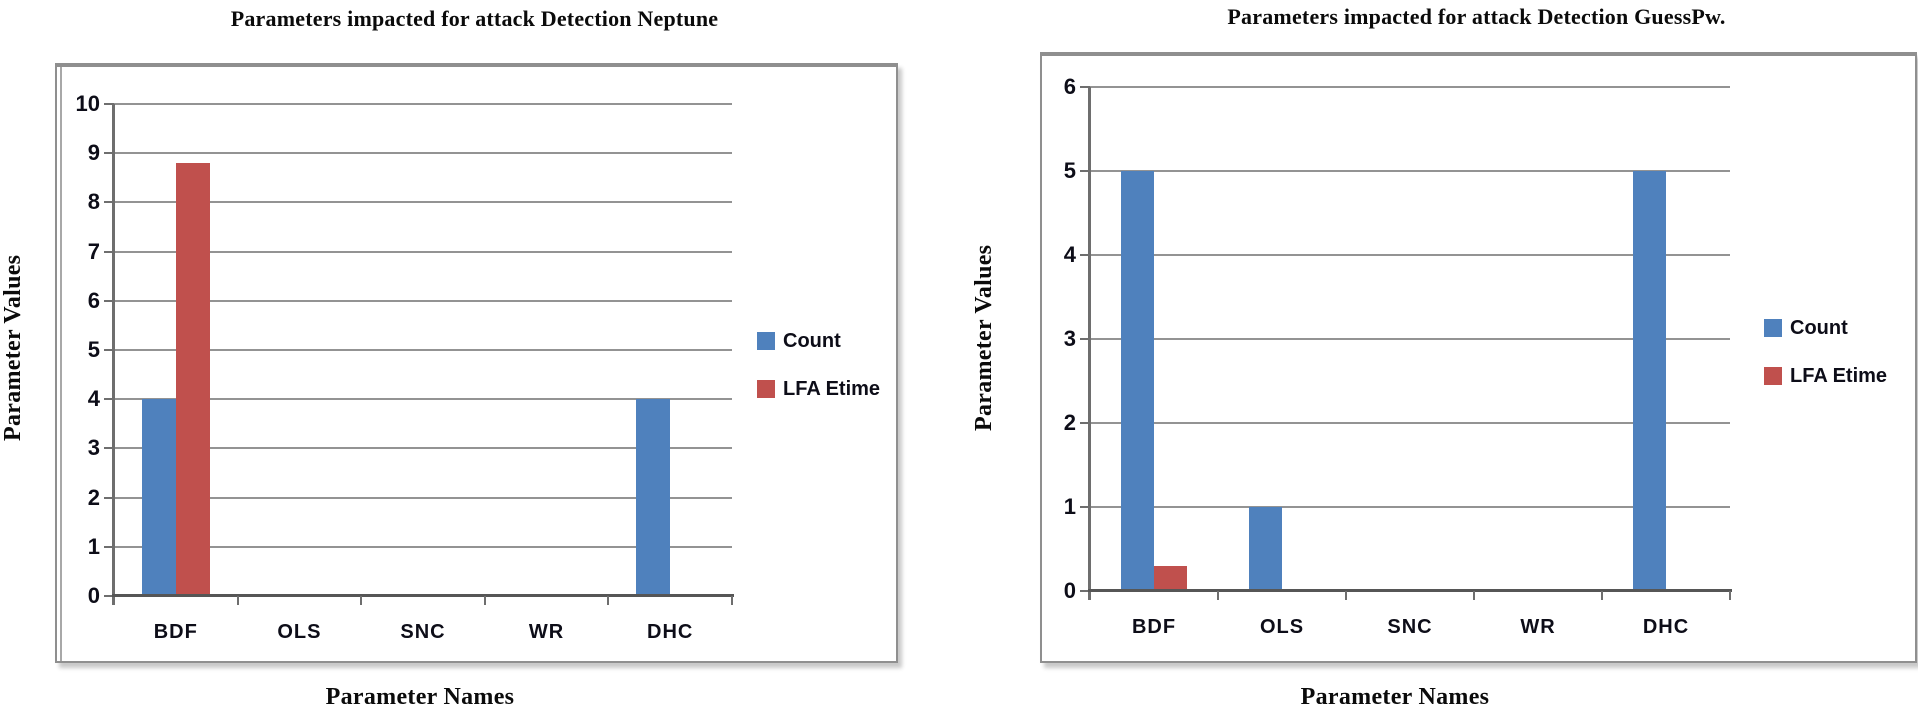  Describe the element at coordinates (93, 251) in the screenshot. I see `y-tick-label: 7` at that location.